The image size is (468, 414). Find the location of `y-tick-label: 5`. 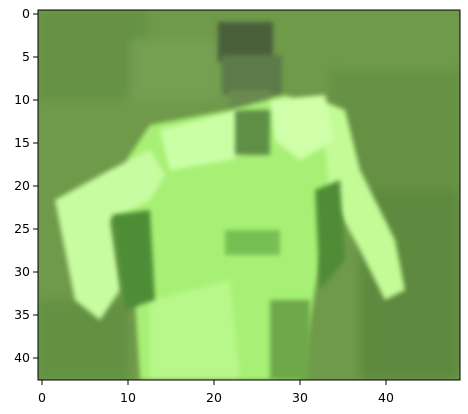

y-tick-label: 5 is located at coordinates (26, 56).